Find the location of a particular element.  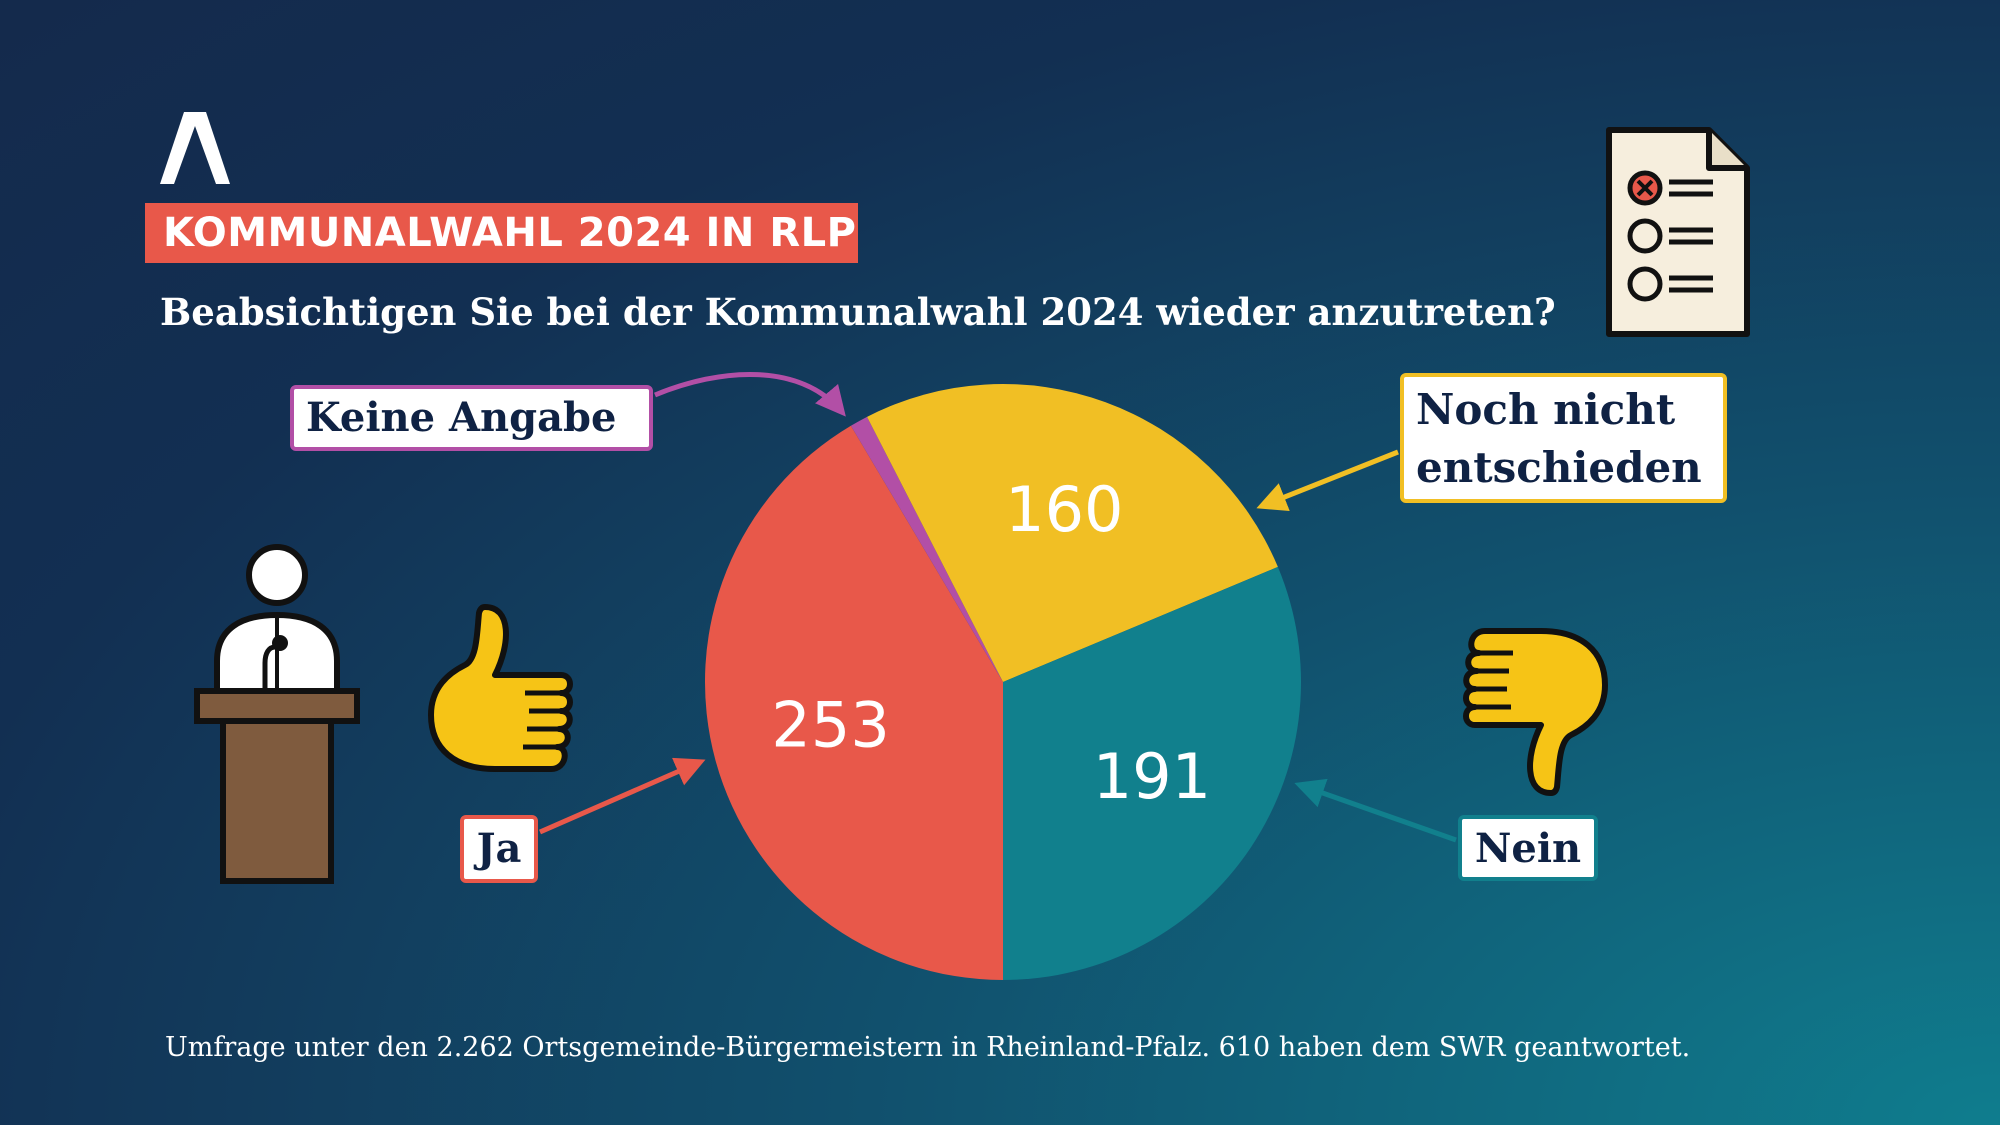

slice-value-noch-nicht-entschieden: 160 is located at coordinates (1064, 509).